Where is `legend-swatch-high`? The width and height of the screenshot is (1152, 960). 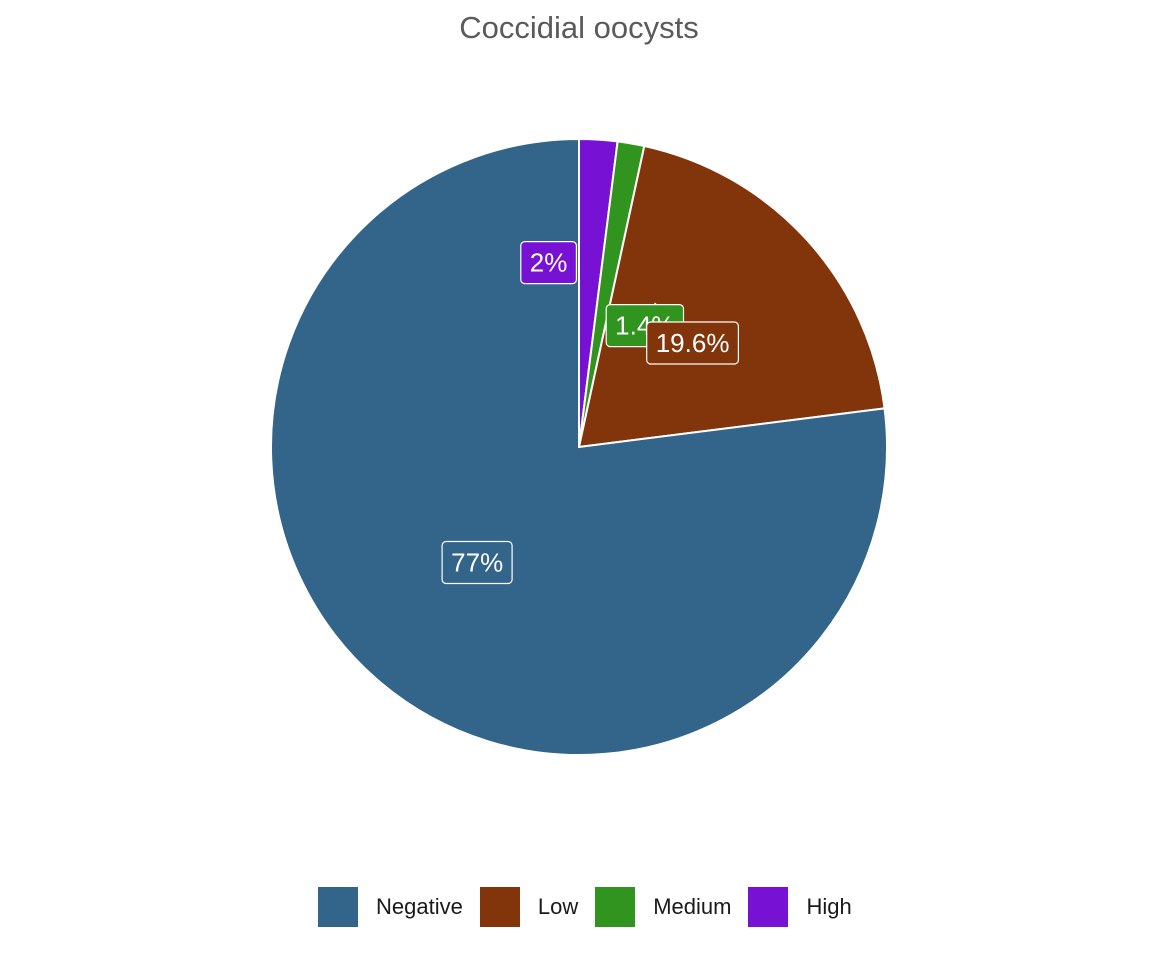 legend-swatch-high is located at coordinates (768, 907).